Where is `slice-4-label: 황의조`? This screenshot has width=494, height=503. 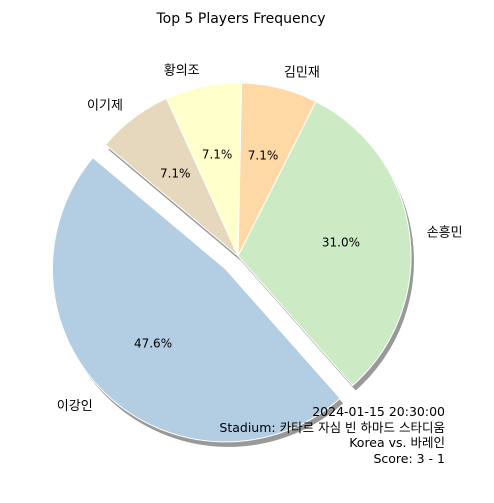
slice-4-label: 황의조 is located at coordinates (182, 71).